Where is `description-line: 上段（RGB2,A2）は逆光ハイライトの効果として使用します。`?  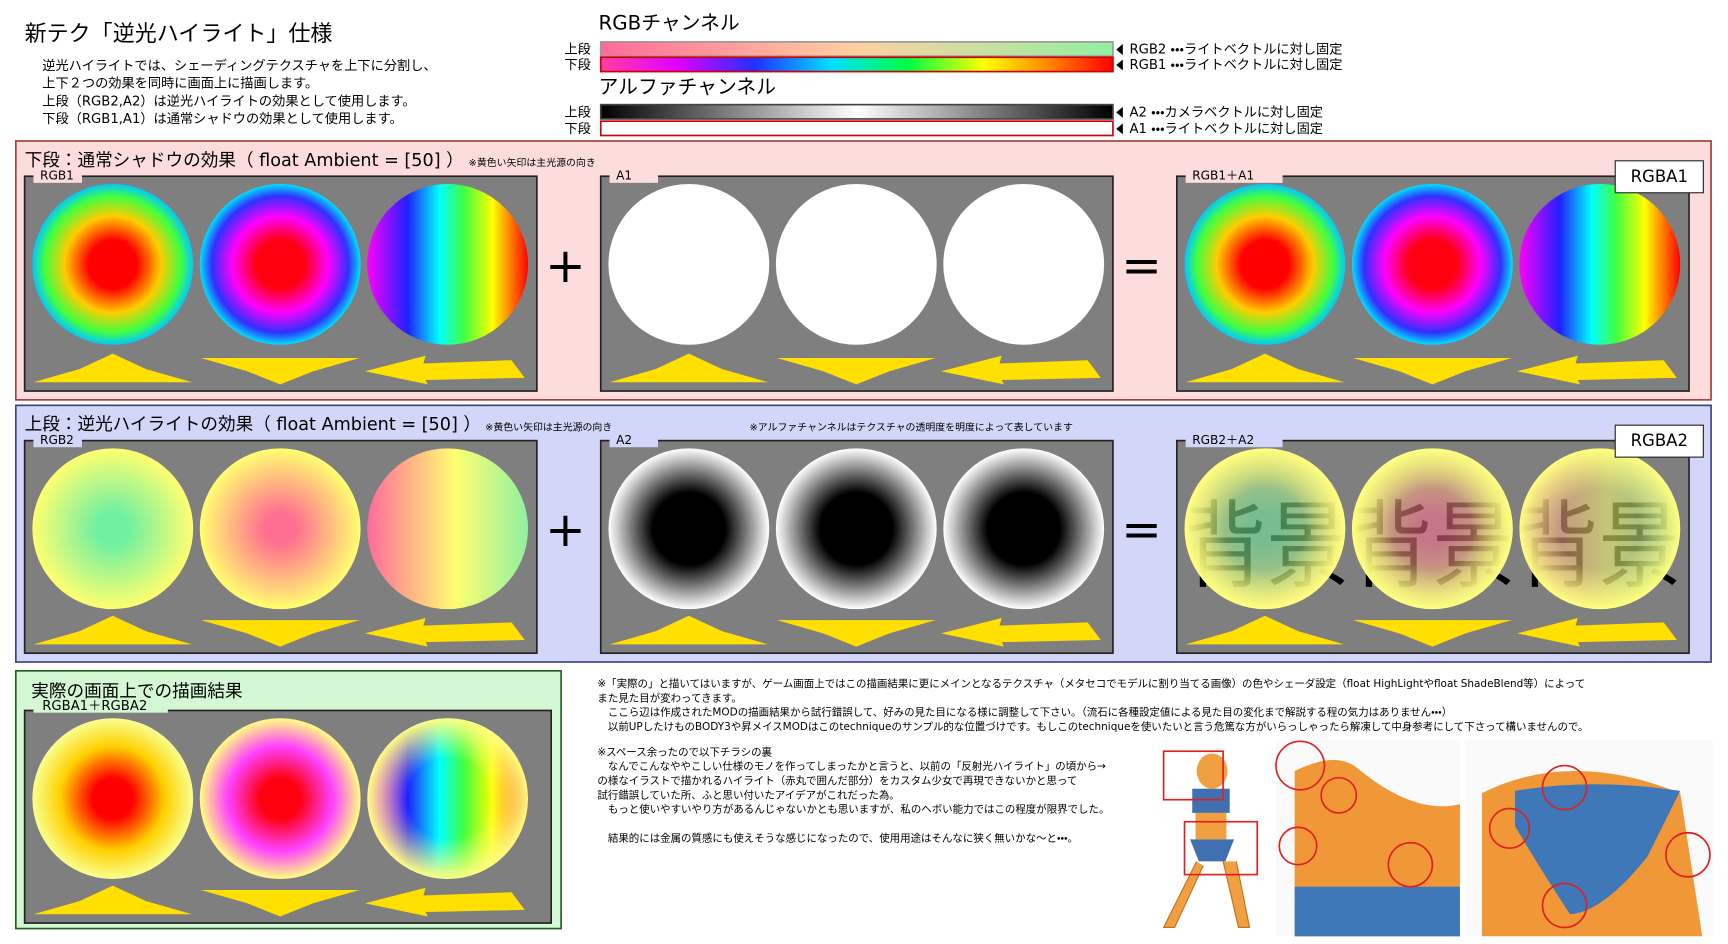
description-line: 上段（RGB2,A2）は逆光ハイライトの効果として使用します。 is located at coordinates (228, 100).